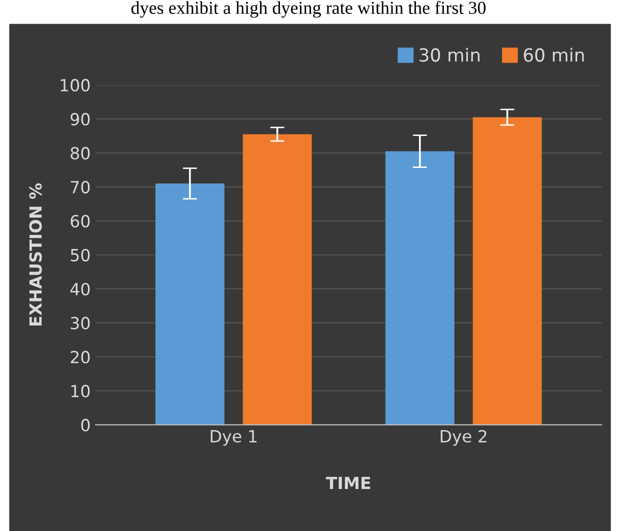 The height and width of the screenshot is (531, 617). Describe the element at coordinates (80, 323) in the screenshot. I see `y-tick-label: 30` at that location.